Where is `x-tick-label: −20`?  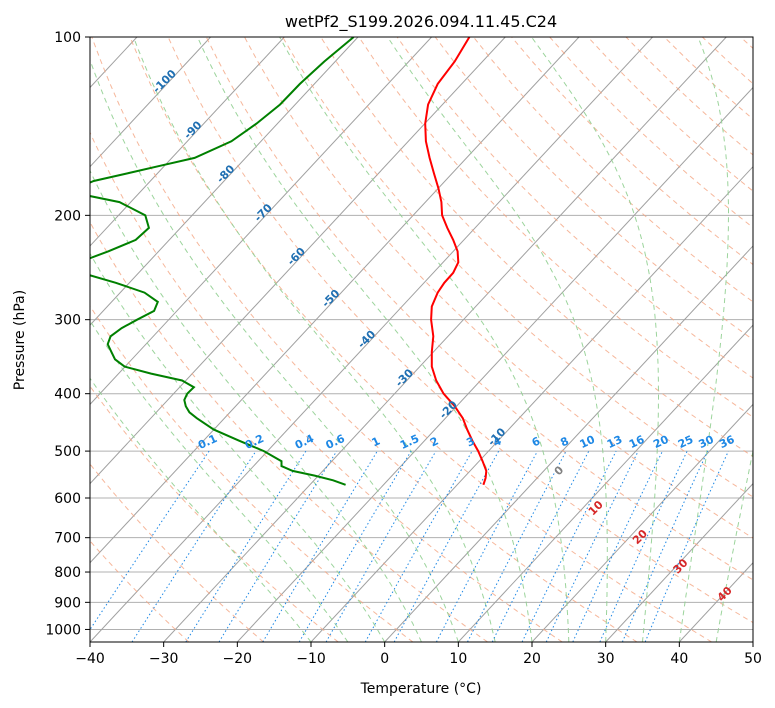 x-tick-label: −20 is located at coordinates (238, 659).